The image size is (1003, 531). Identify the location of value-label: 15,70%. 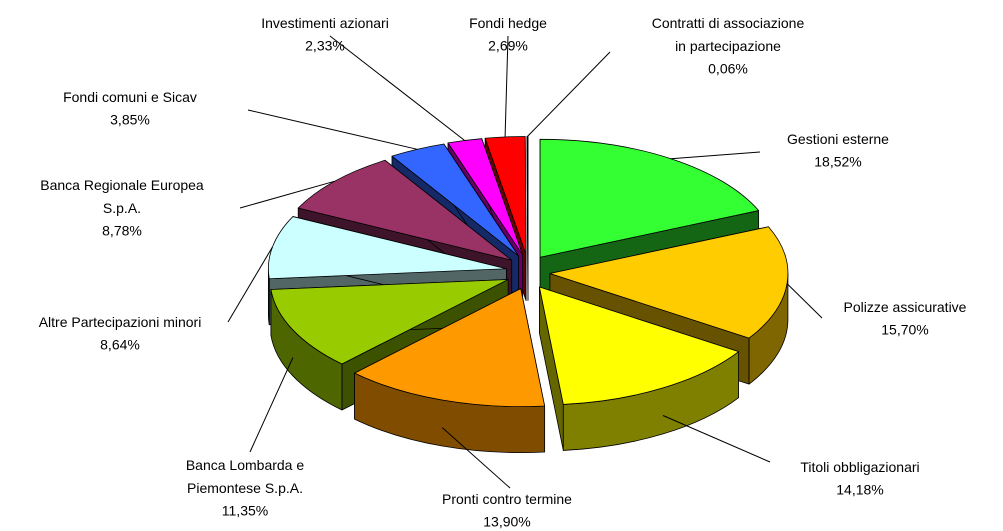
(904, 330).